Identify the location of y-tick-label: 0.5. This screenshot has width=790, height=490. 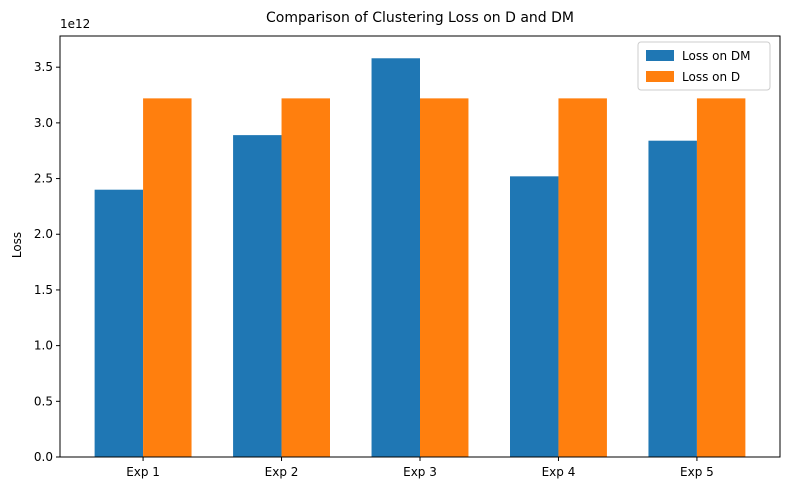
(43, 401).